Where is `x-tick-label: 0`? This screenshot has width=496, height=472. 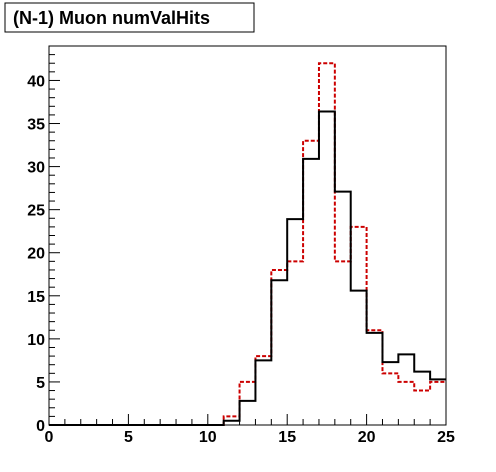 x-tick-label: 0 is located at coordinates (49, 437).